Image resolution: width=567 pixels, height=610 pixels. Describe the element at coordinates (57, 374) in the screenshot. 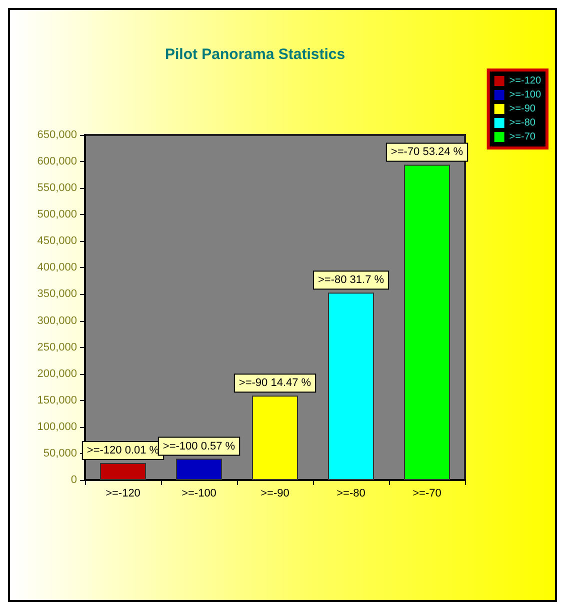

I see `y-tick-label: 200,000` at that location.